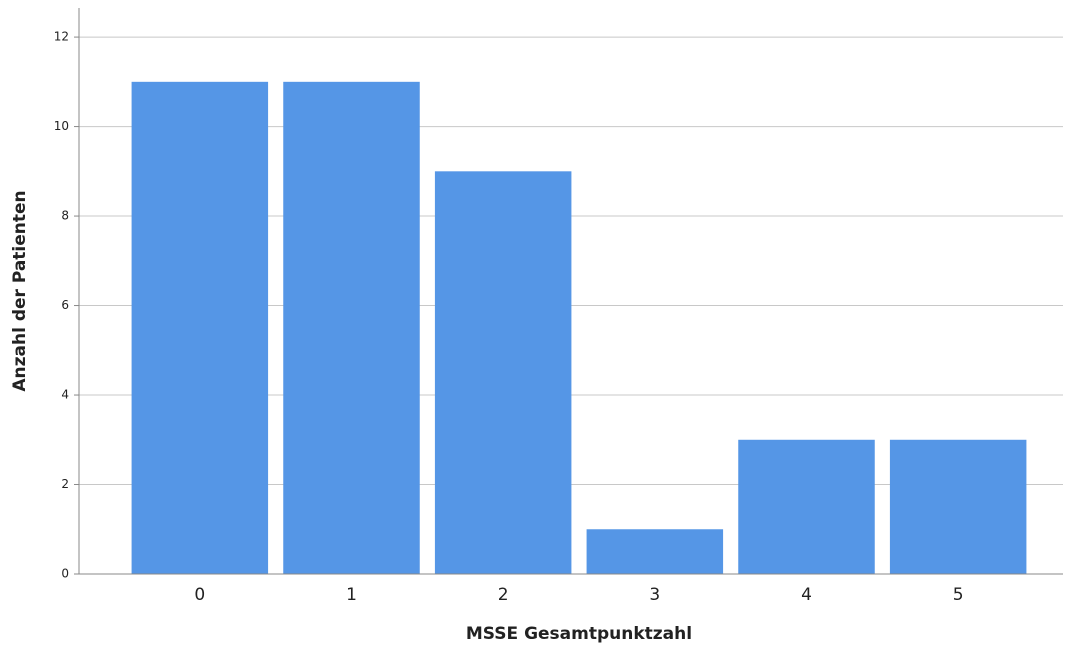 Image resolution: width=1078 pixels, height=648 pixels. Describe the element at coordinates (65, 484) in the screenshot. I see `y-tick-label: 2` at that location.